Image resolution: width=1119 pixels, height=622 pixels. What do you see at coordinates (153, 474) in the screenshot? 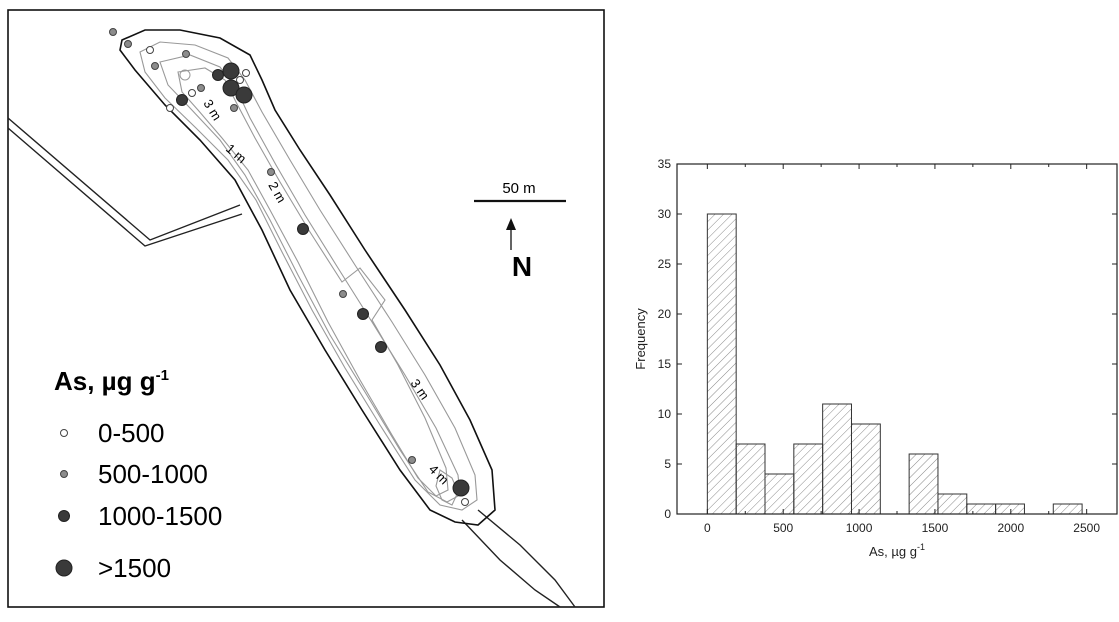
I see `legend-label: 500-1000` at bounding box center [153, 474].